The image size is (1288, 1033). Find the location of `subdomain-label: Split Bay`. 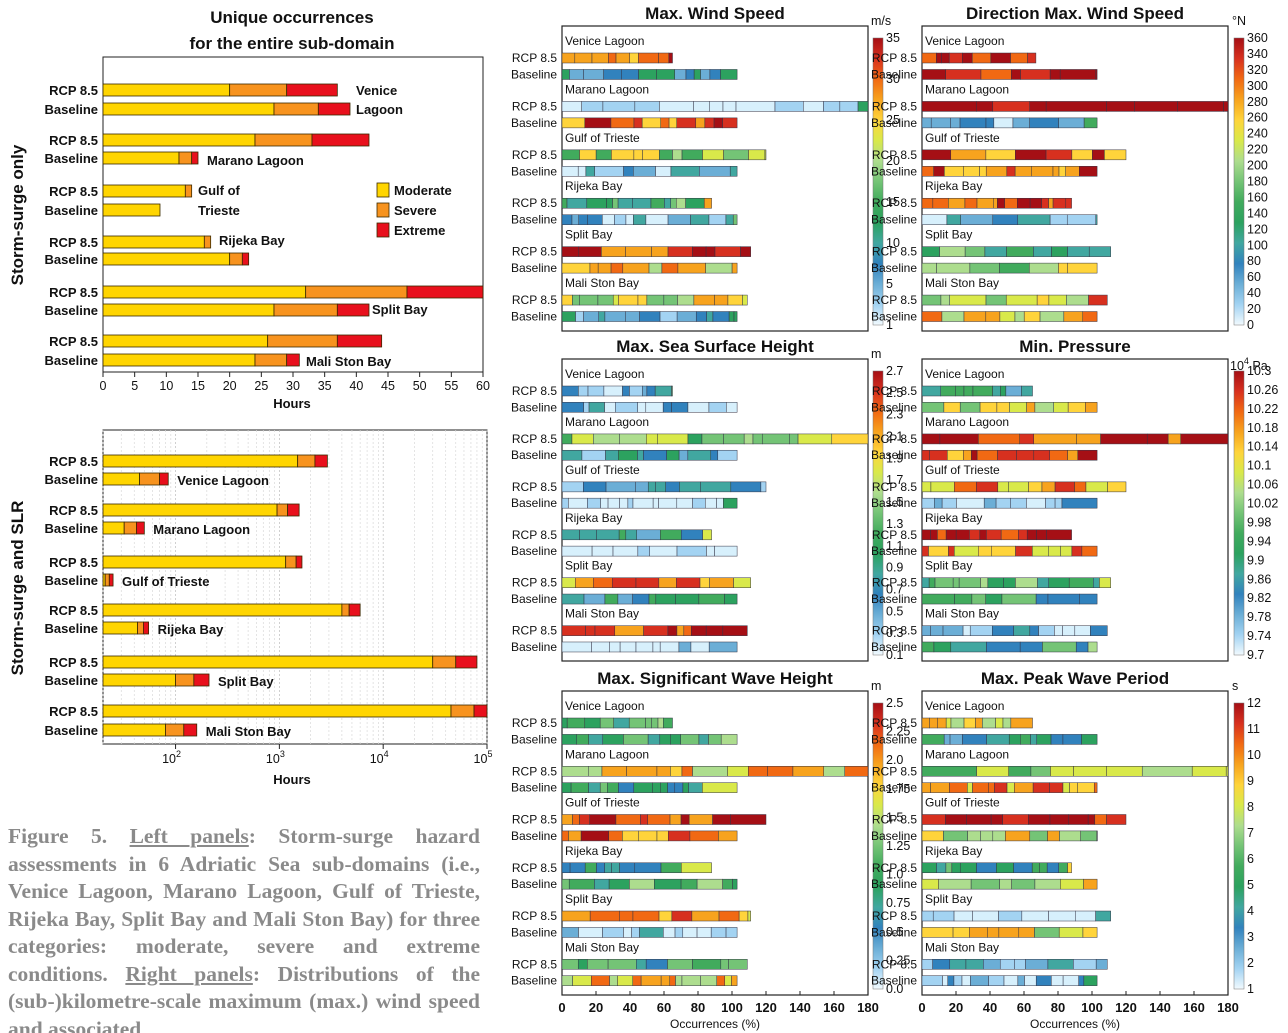

subdomain-label: Split Bay is located at coordinates (948, 566).